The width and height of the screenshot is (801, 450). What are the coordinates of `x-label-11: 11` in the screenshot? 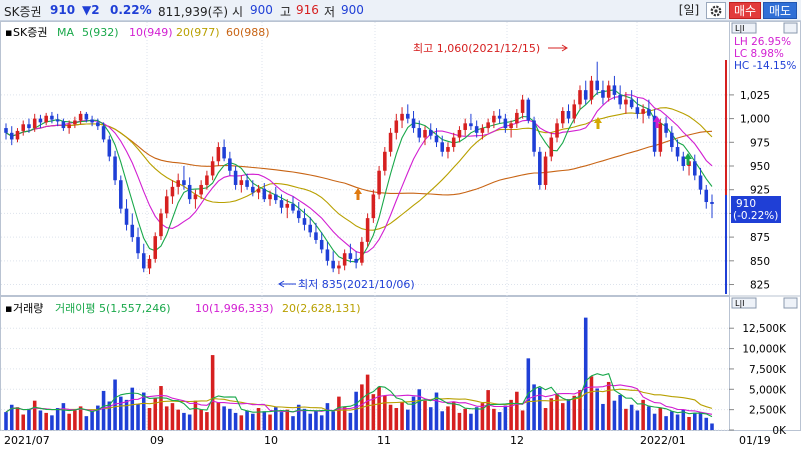 It's located at (384, 440).